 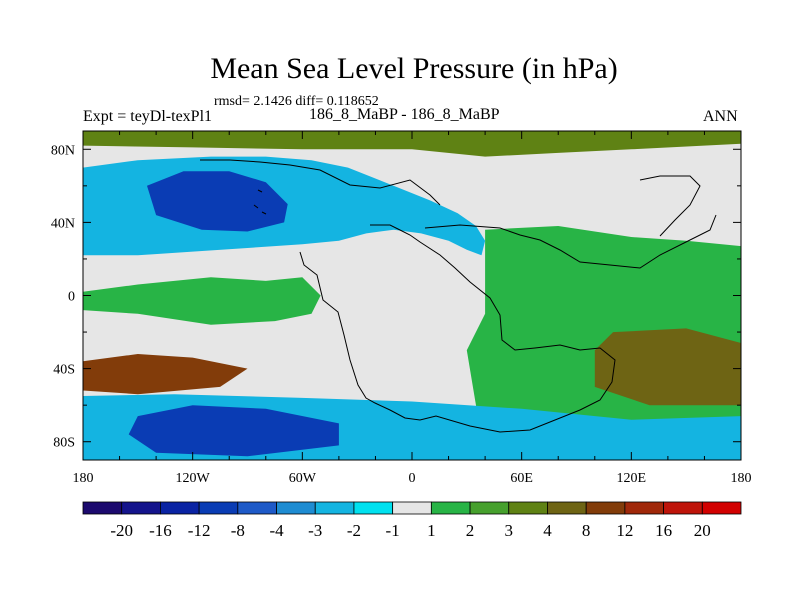 What do you see at coordinates (624, 530) in the screenshot?
I see `colorbar-label: 12` at bounding box center [624, 530].